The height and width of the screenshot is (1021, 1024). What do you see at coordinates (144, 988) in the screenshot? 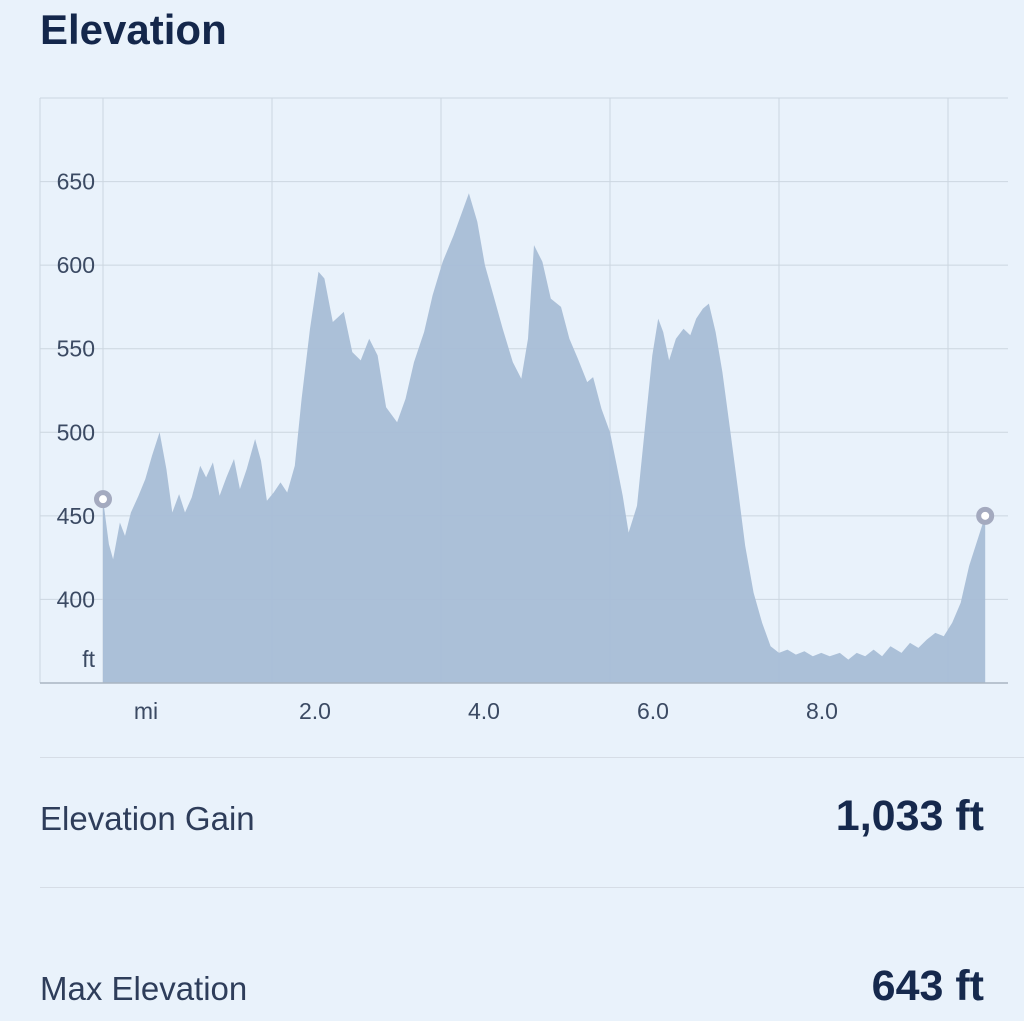
I see `max-elevation-label: Max Elevation` at bounding box center [144, 988].